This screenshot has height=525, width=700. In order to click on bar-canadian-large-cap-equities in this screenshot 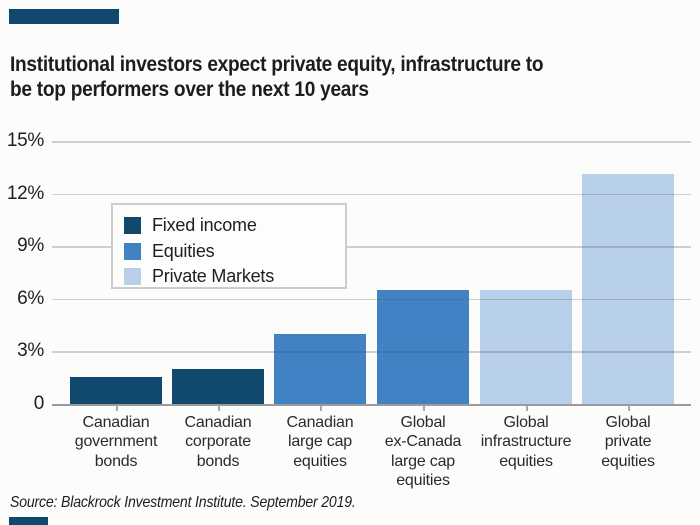, I will do `click(320, 368)`.